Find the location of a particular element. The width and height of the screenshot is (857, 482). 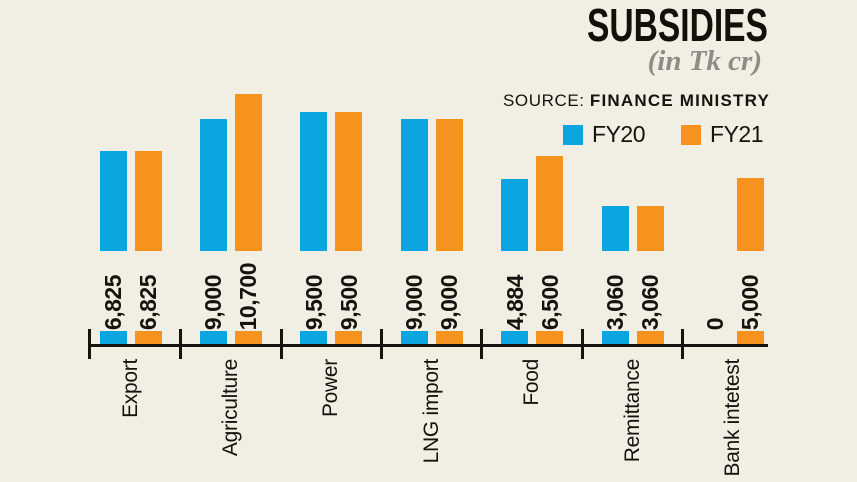

value-label-fy21-4: 6,500 is located at coordinates (549, 302).